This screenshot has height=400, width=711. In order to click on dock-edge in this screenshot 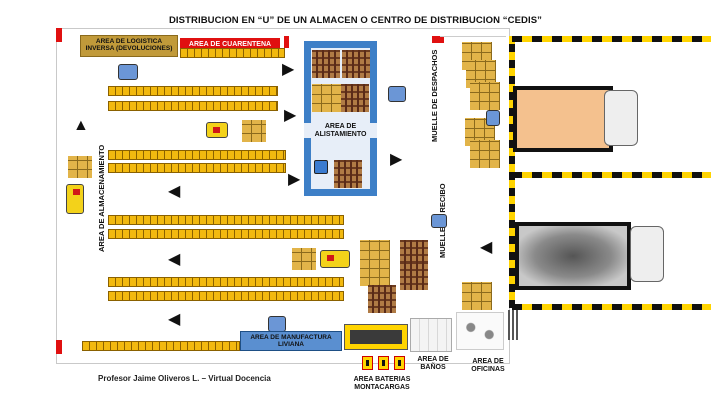, I will do `click(473, 41)`.